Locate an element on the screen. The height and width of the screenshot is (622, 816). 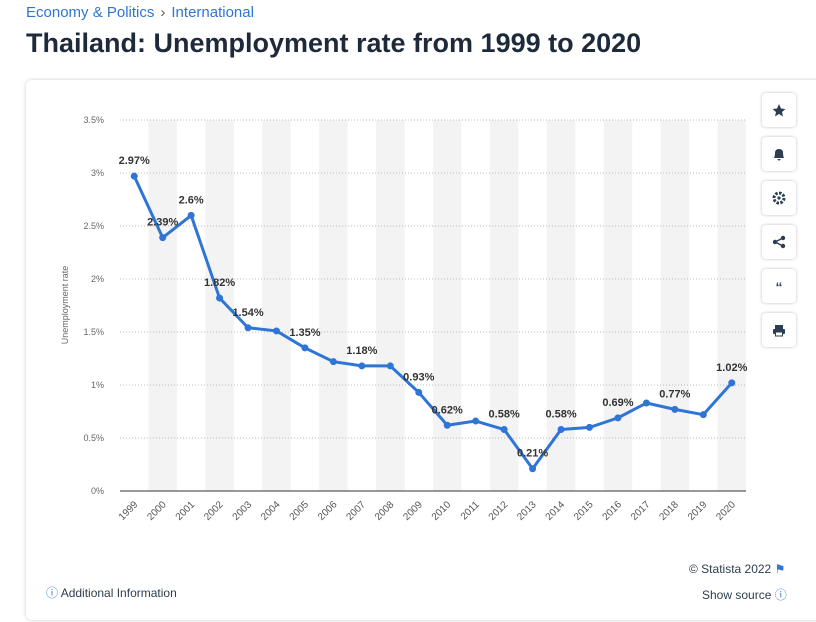
x-tick-label: 2008 is located at coordinates (385, 511).